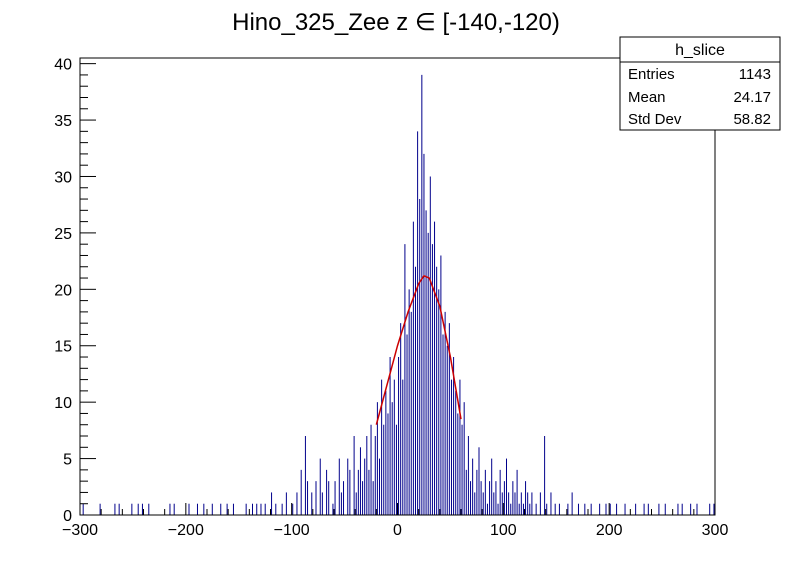  I want to click on x-tick-label: −300, so click(80, 530).